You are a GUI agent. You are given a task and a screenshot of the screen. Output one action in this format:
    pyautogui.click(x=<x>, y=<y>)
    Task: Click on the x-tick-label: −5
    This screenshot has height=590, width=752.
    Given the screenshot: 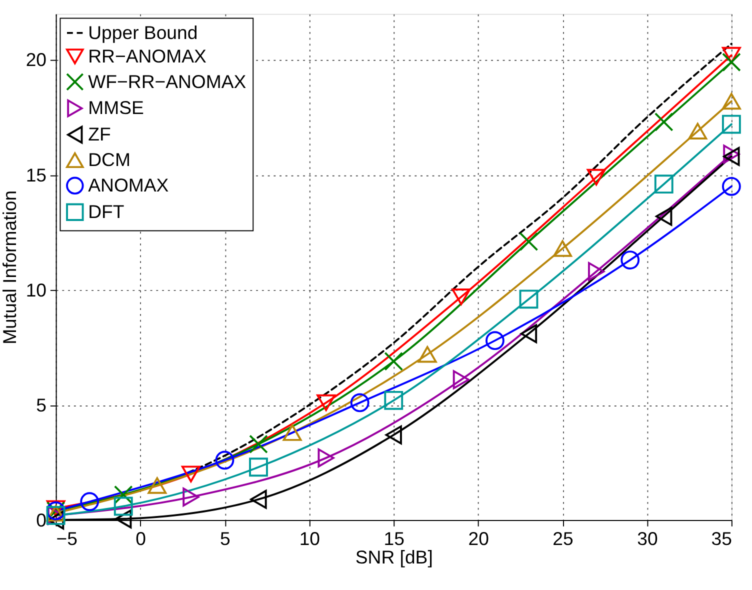 What is the action you would take?
    pyautogui.click(x=67, y=539)
    